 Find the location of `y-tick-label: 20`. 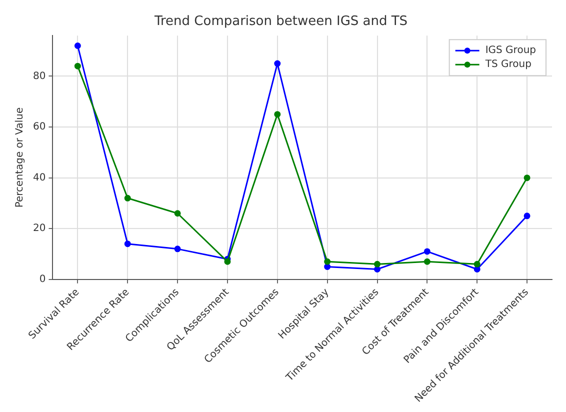

y-tick-label: 20 is located at coordinates (39, 228).